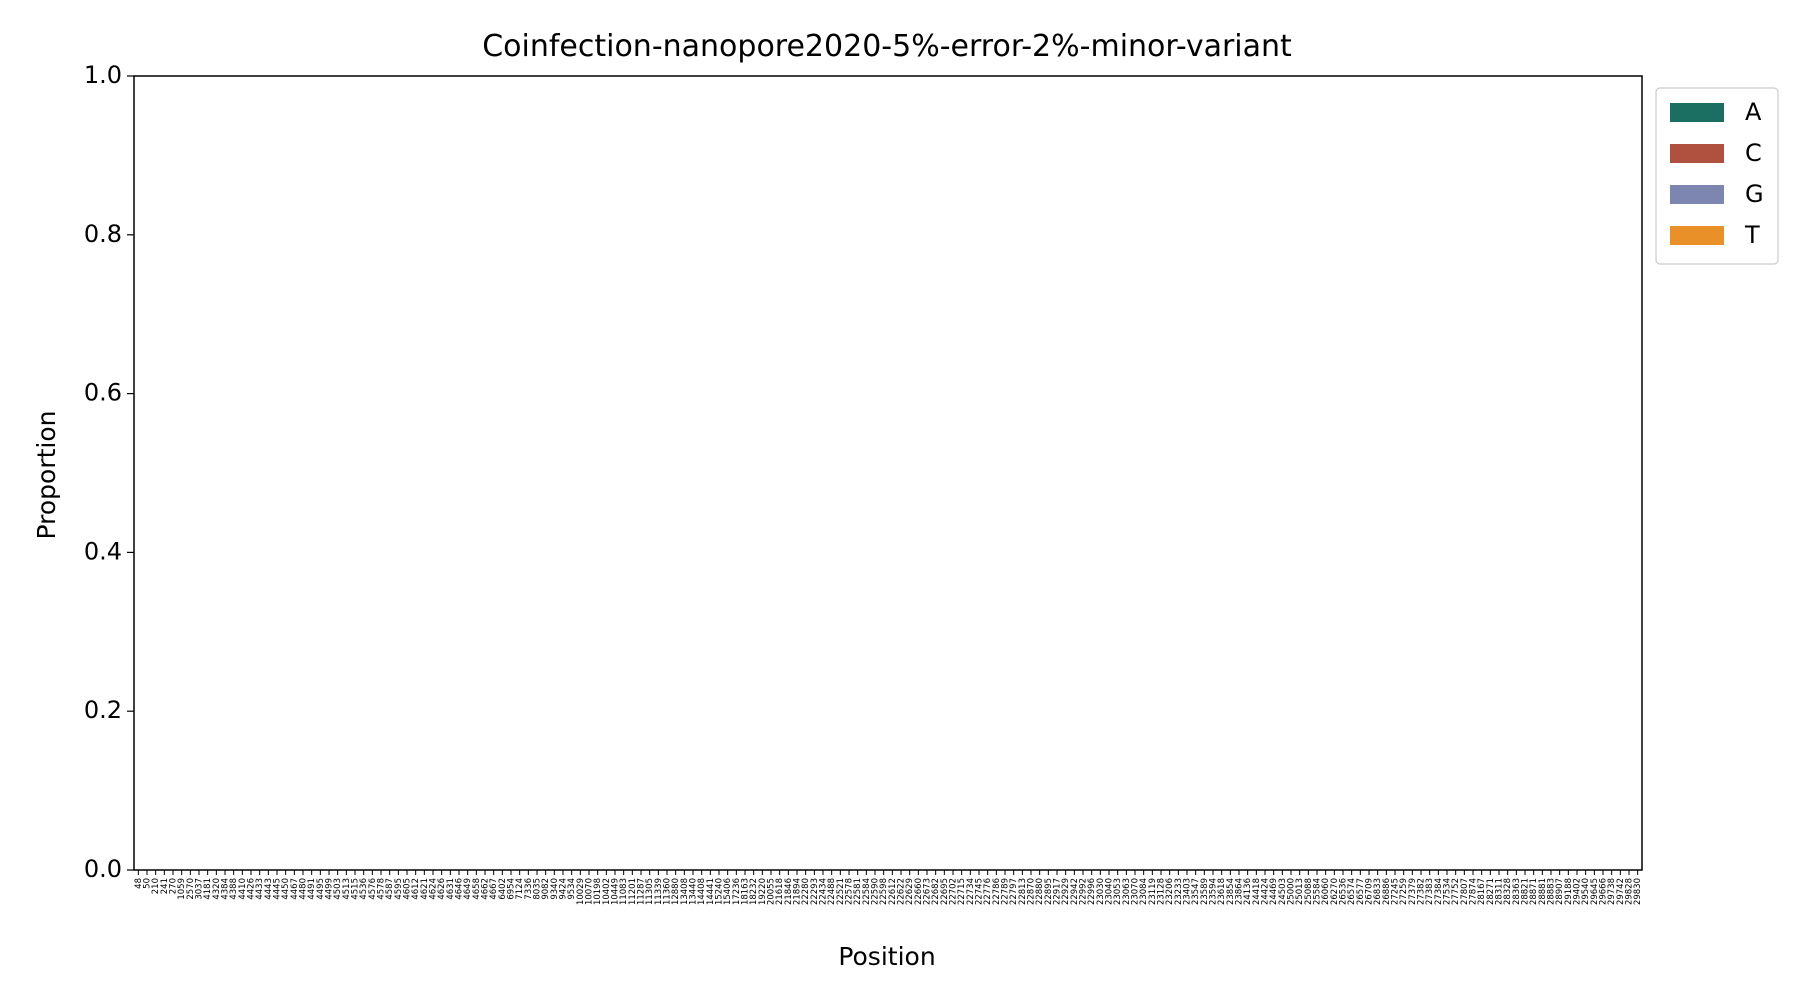  What do you see at coordinates (694, 891) in the screenshot?
I see `x-tick-label: 13440` at bounding box center [694, 891].